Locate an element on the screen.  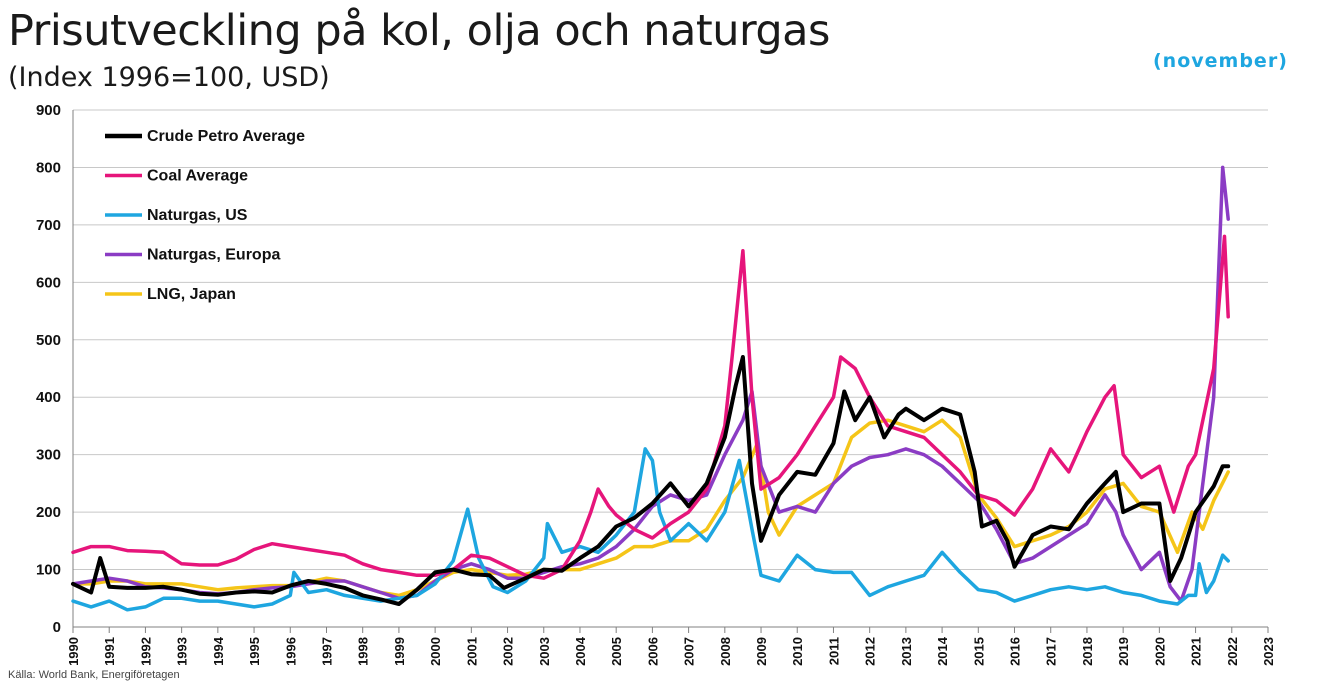
legend-item: Naturgas, US is located at coordinates (176, 215).